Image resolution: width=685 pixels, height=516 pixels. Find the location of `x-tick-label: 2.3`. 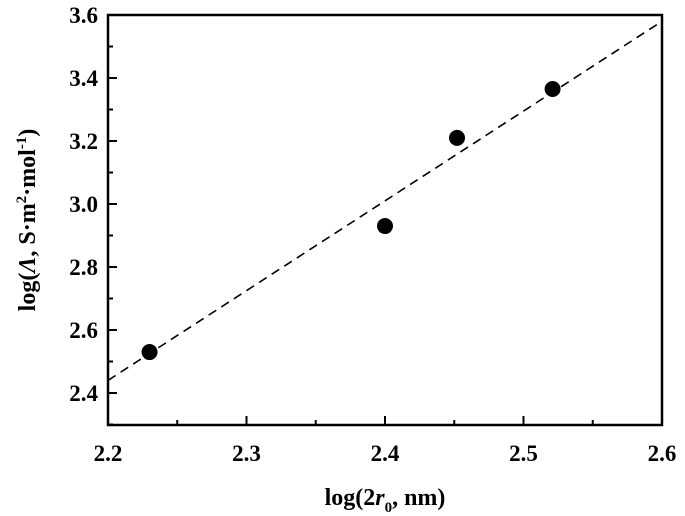

x-tick-label: 2.3 is located at coordinates (246, 453).